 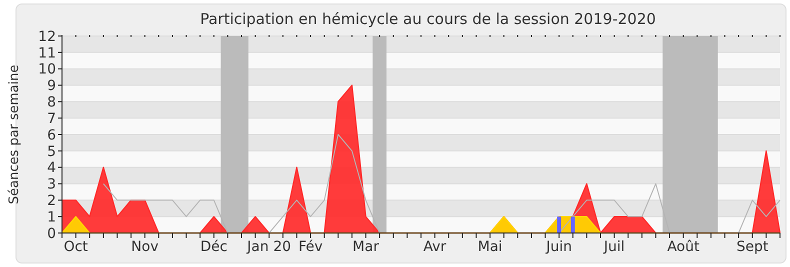 I want to click on x-tick-label: Oct, so click(x=76, y=247).